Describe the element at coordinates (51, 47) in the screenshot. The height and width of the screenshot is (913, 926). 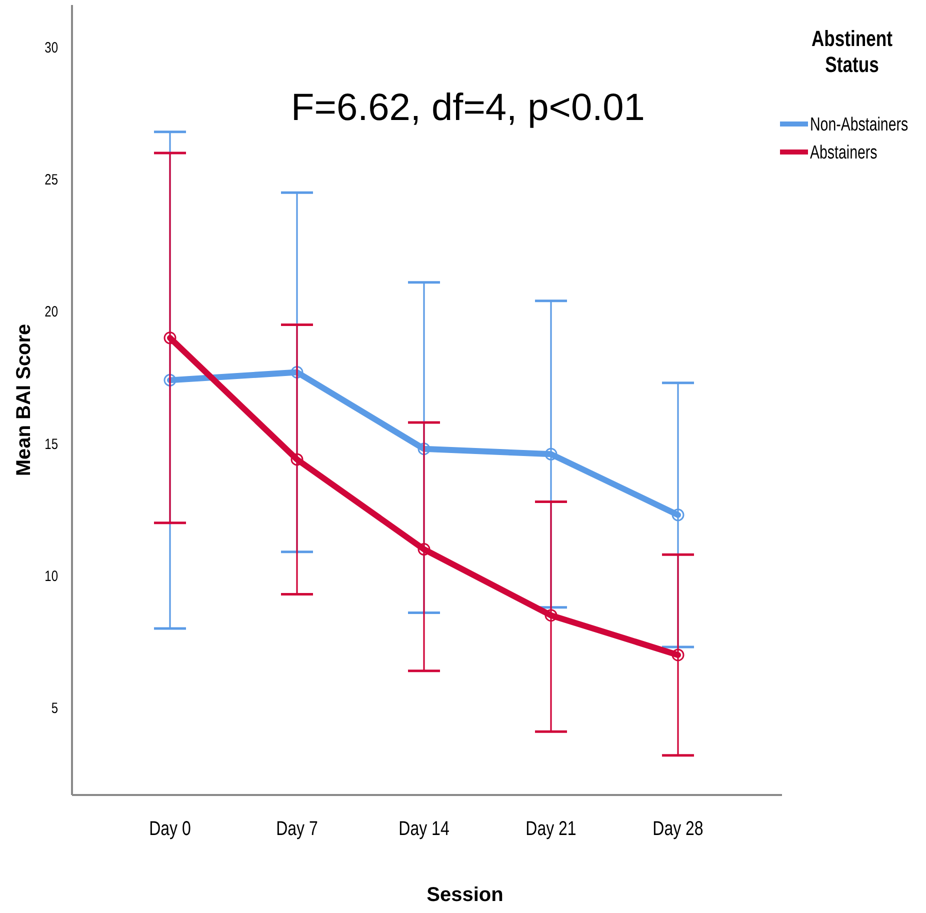
I see `y-tick-label: 30` at that location.